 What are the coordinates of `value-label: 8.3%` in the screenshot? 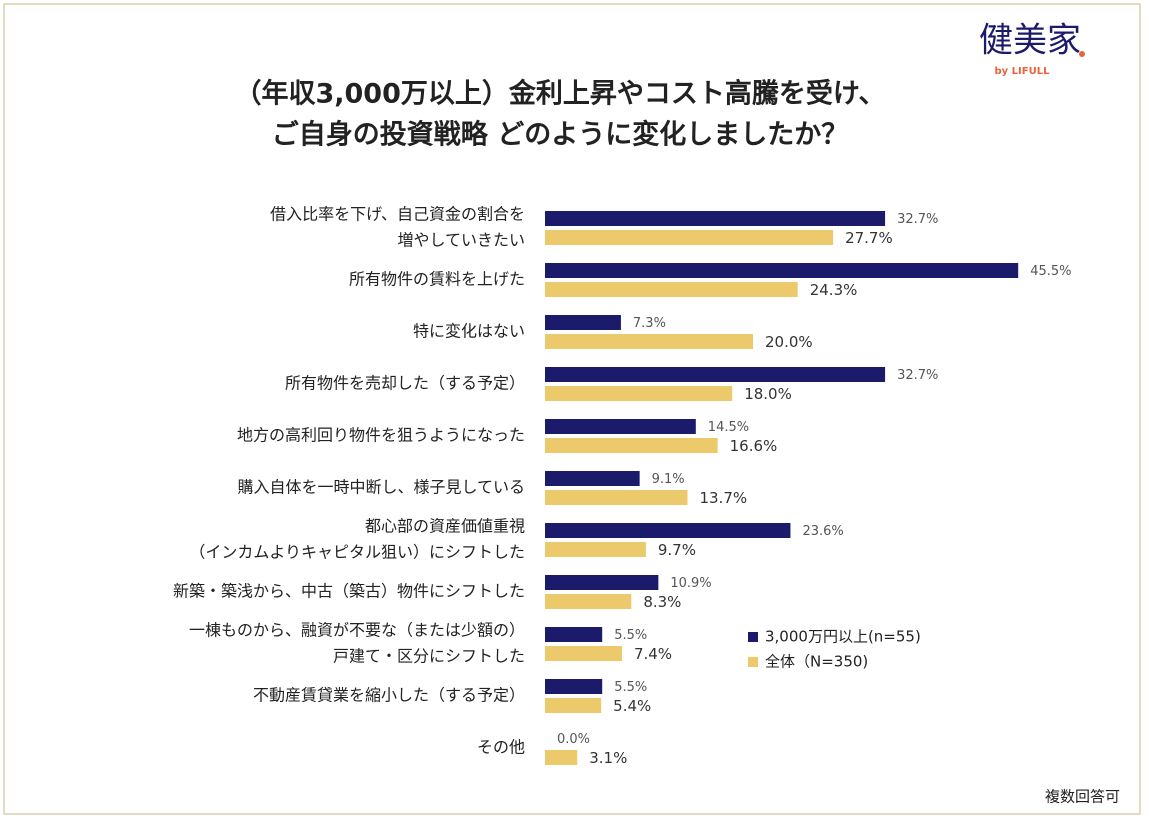 It's located at (662, 602).